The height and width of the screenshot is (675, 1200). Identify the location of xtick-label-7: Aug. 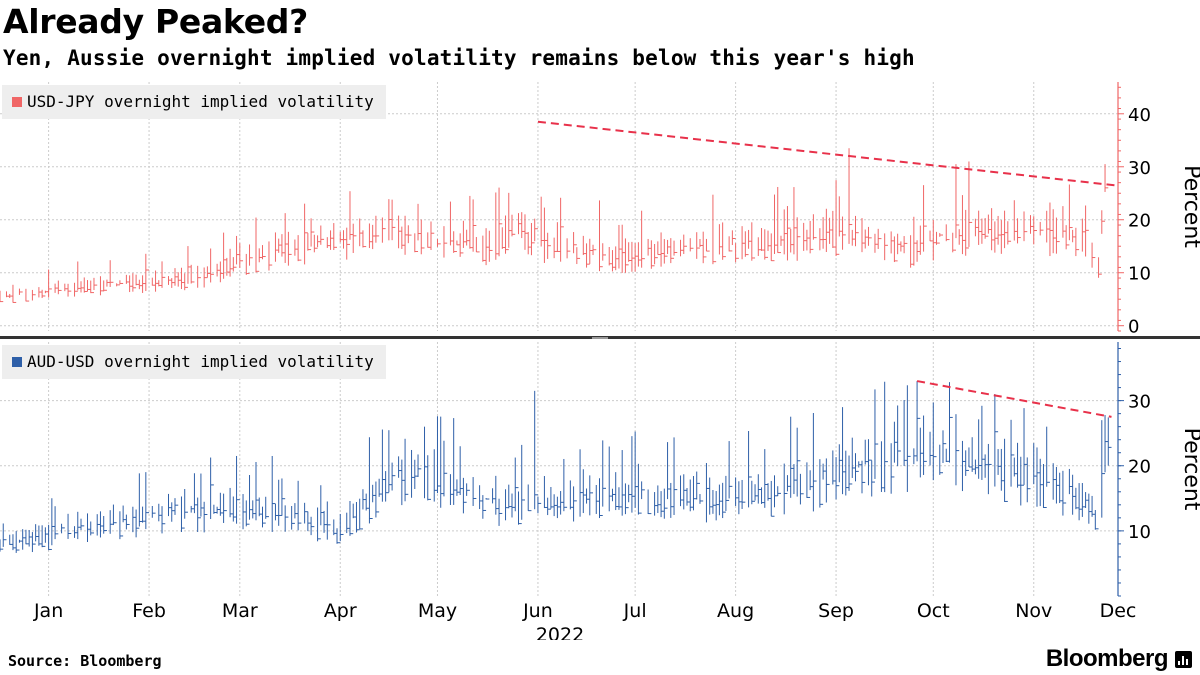
(735, 611).